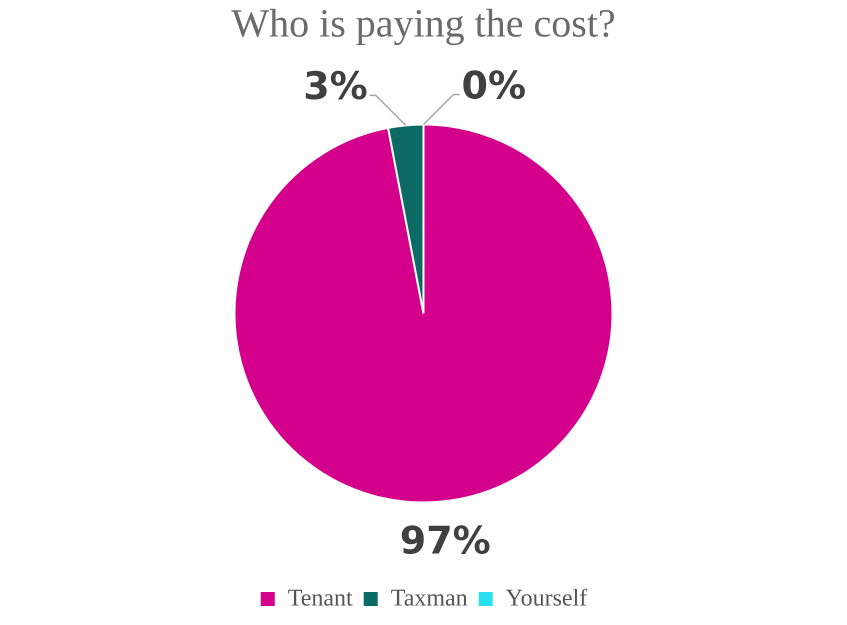 The height and width of the screenshot is (625, 847). What do you see at coordinates (335, 86) in the screenshot?
I see `data-label: 3%` at bounding box center [335, 86].